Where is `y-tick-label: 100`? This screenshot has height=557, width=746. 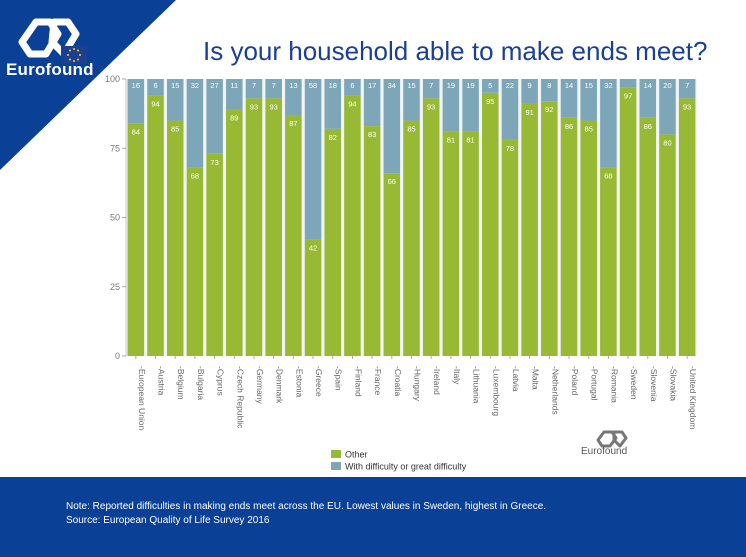
y-tick-label: 100 is located at coordinates (112, 79).